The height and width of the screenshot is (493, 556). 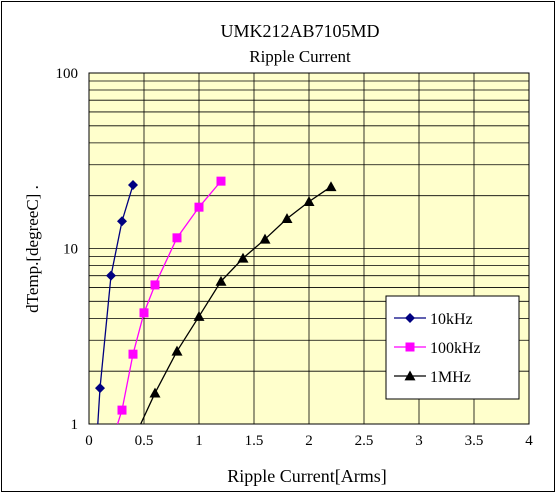 What do you see at coordinates (75, 425) in the screenshot?
I see `y-tick-label: 1` at bounding box center [75, 425].